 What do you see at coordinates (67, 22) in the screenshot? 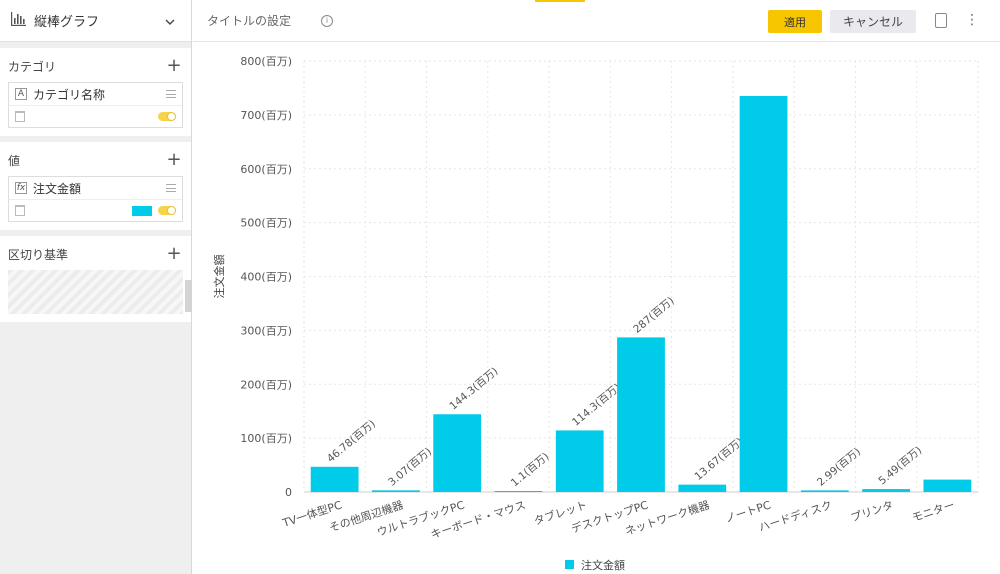
I see `chart-type-name: 縦棒グラフ` at bounding box center [67, 22].